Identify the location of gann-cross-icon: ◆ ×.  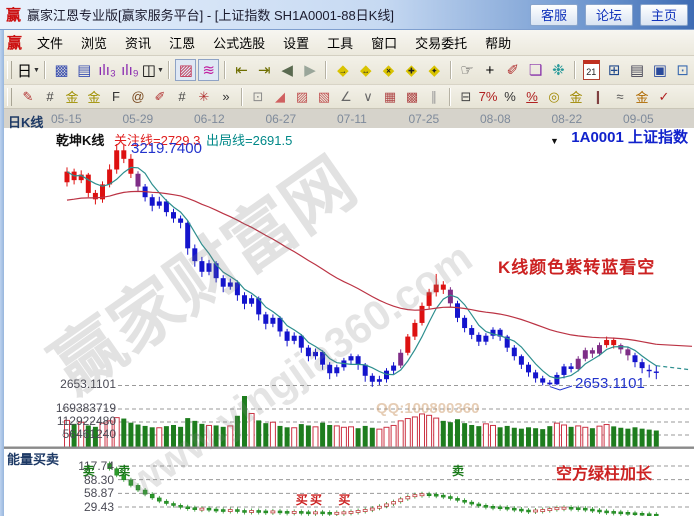
(388, 70).